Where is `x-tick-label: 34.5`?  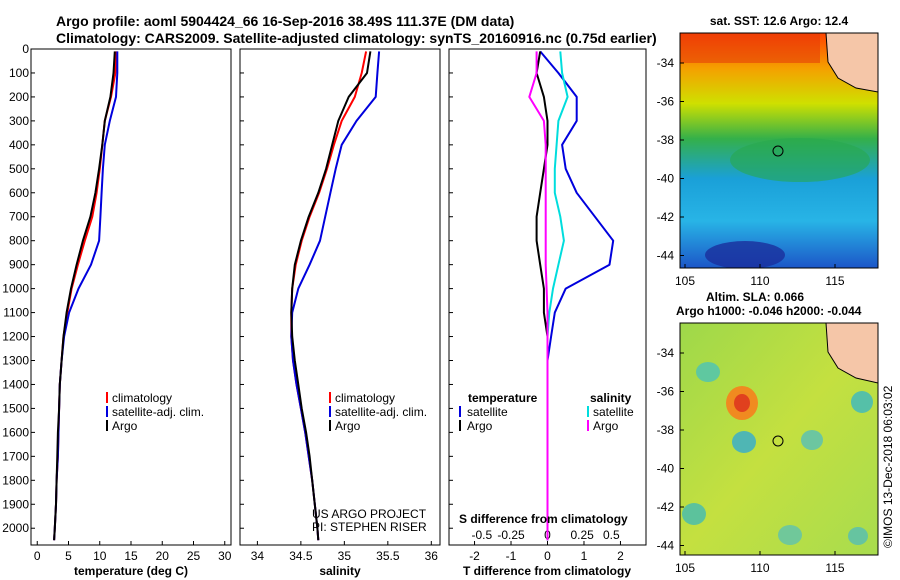
x-tick-label: 34.5 is located at coordinates (301, 556).